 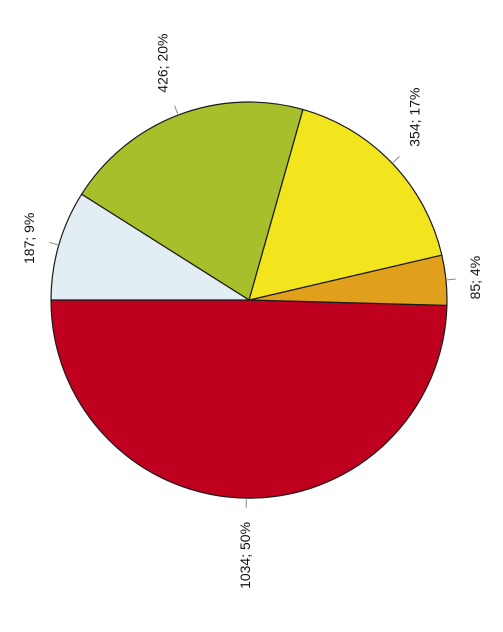 What do you see at coordinates (163, 63) in the screenshot?
I see `slice-label-3: 426; 20%` at bounding box center [163, 63].